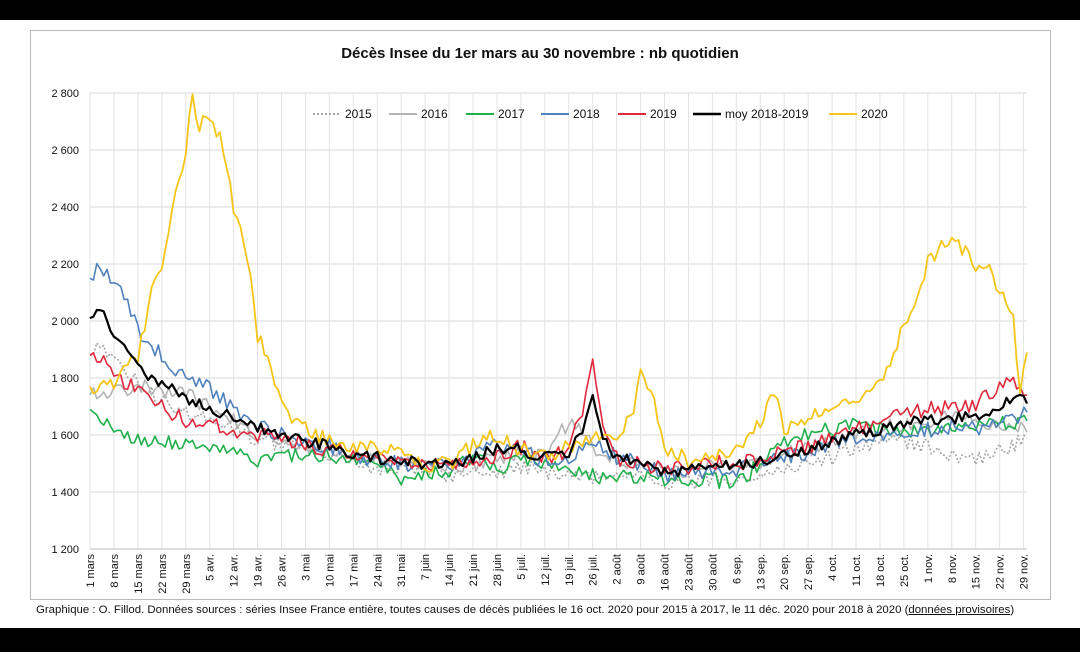 This screenshot has width=1080, height=652. I want to click on y-tick-label: 1 400, so click(65, 493).